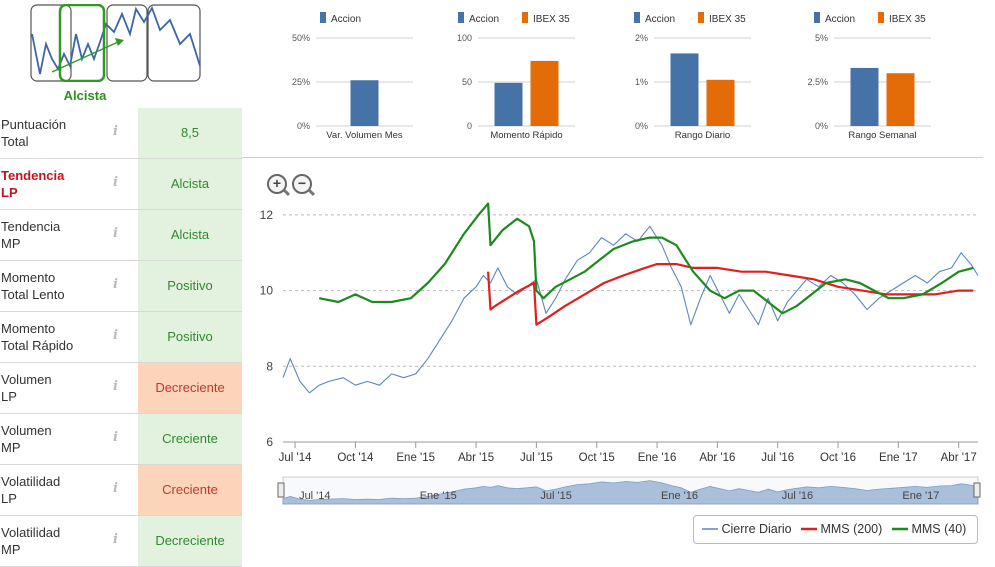 The height and width of the screenshot is (567, 995). Describe the element at coordinates (121, 286) in the screenshot. I see `indicator-row: Momento Total Lento i Positivo` at that location.